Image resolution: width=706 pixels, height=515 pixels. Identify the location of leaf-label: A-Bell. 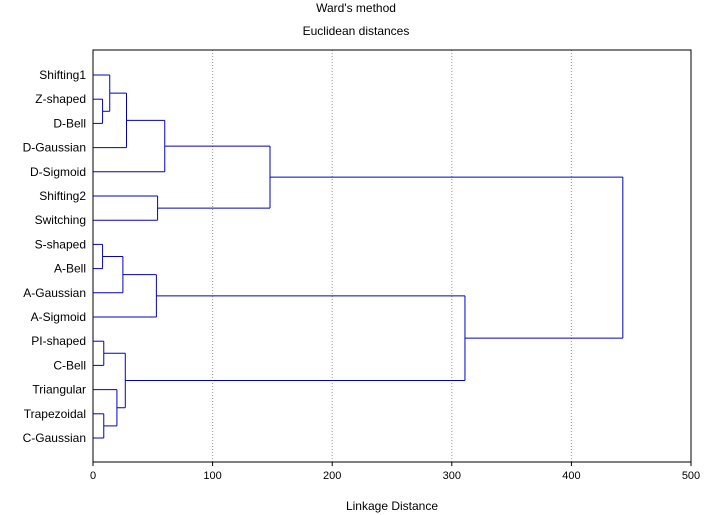
(70, 269).